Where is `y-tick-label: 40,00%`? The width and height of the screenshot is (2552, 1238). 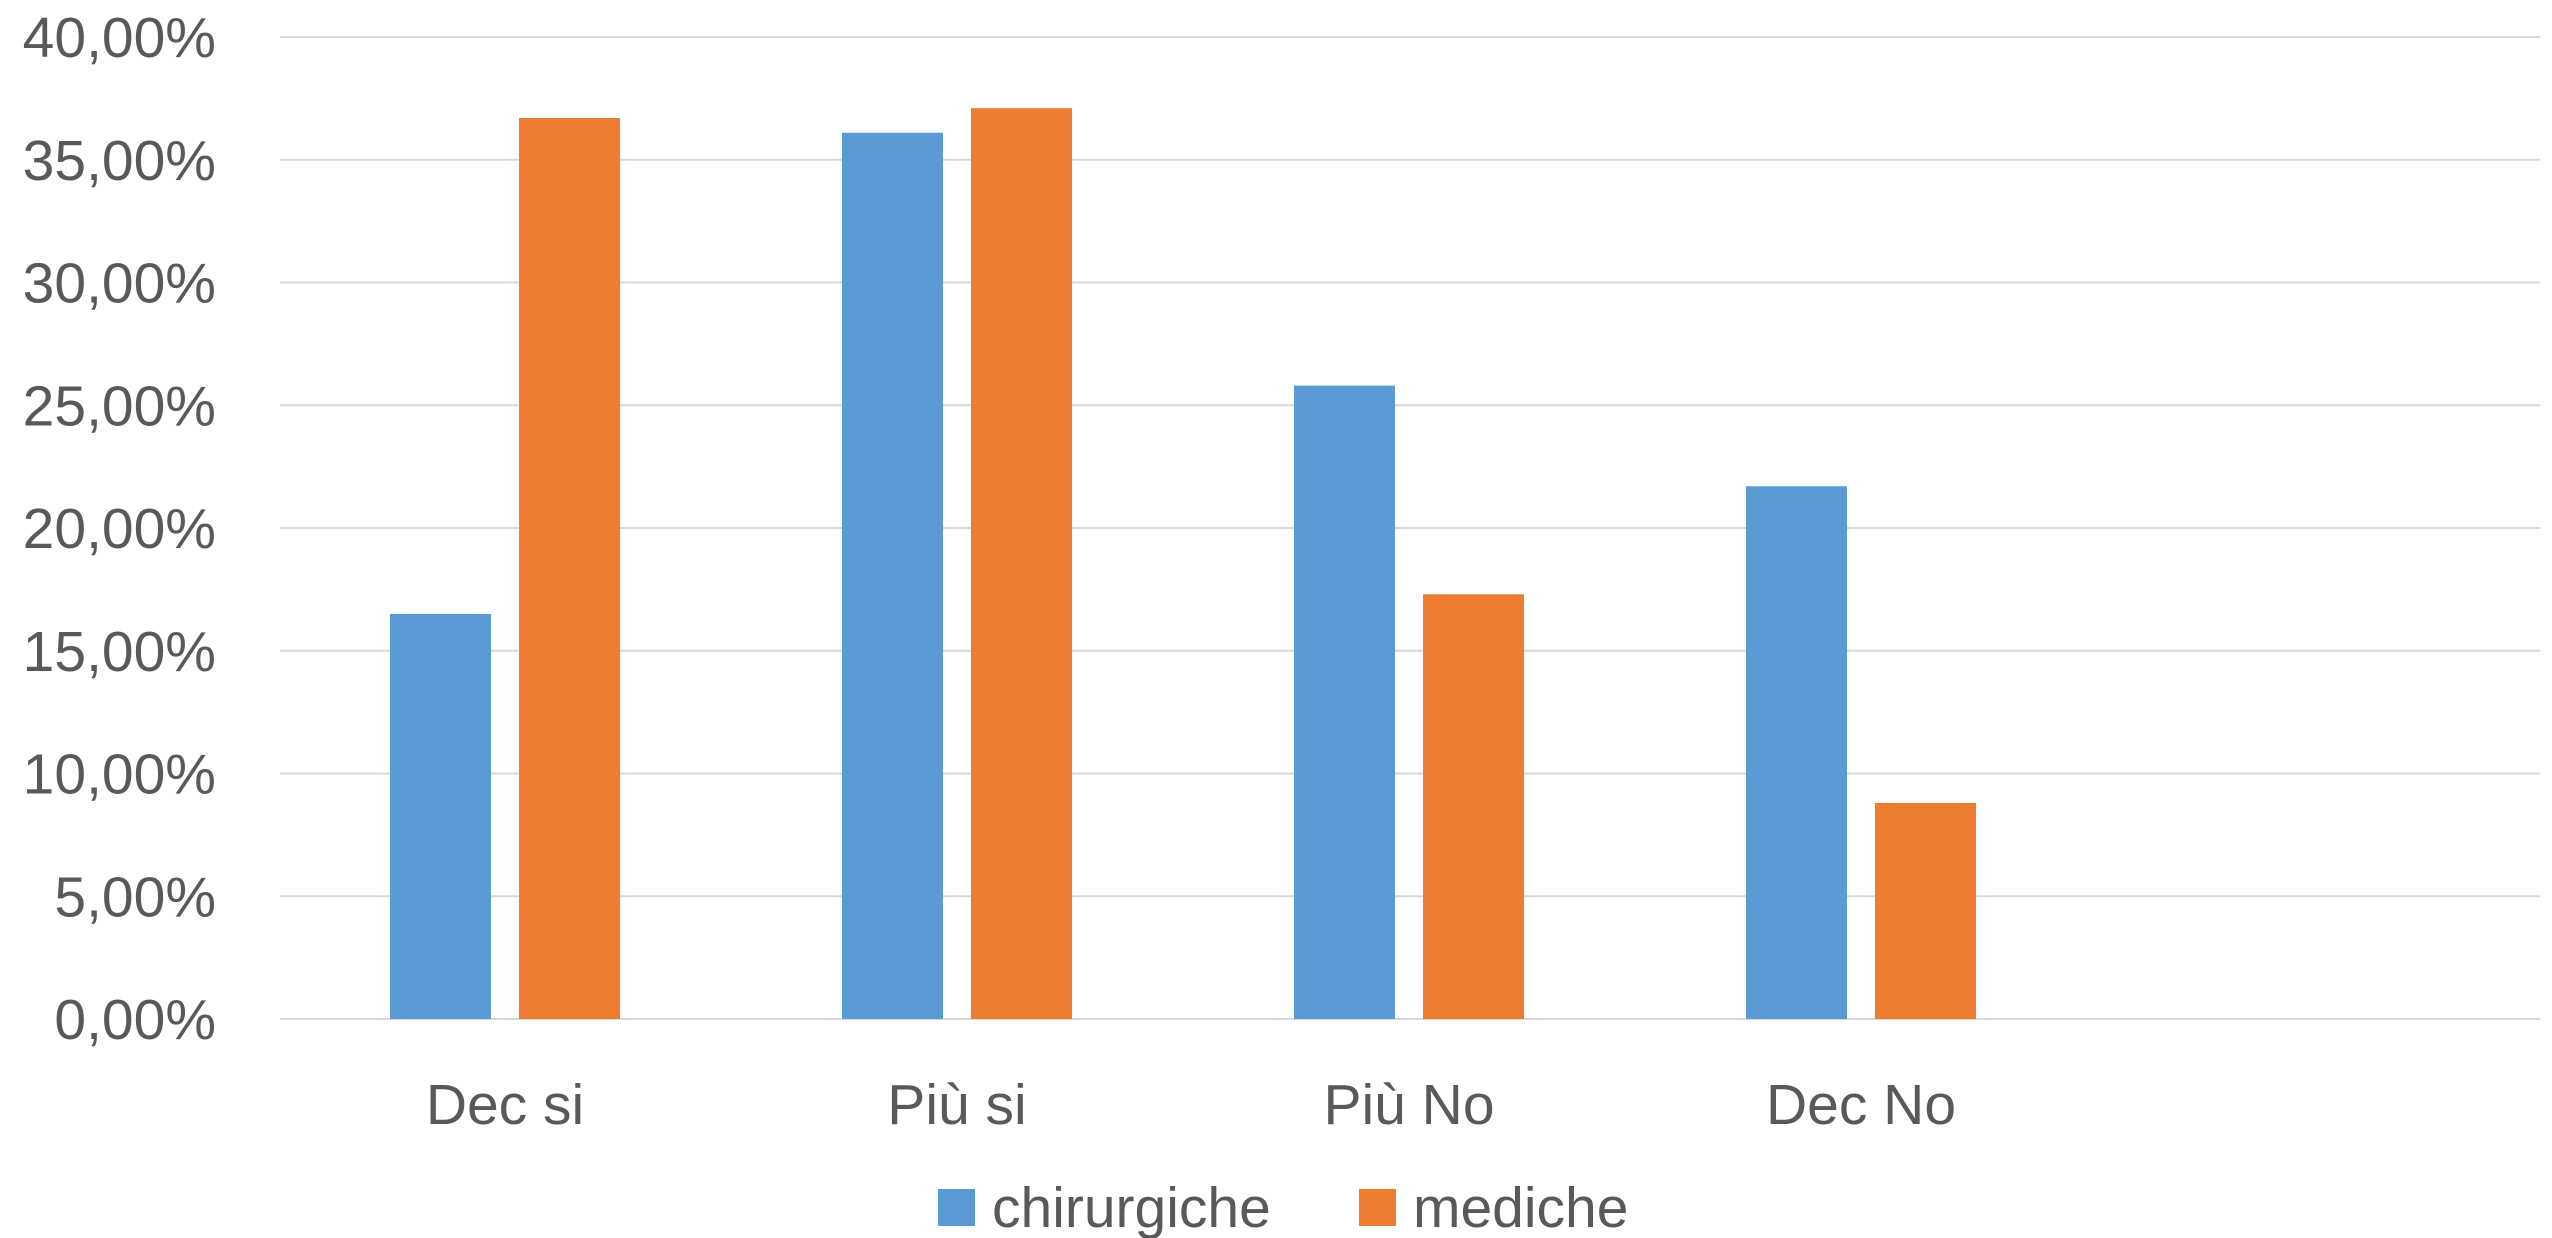
y-tick-label: 40,00% is located at coordinates (119, 38).